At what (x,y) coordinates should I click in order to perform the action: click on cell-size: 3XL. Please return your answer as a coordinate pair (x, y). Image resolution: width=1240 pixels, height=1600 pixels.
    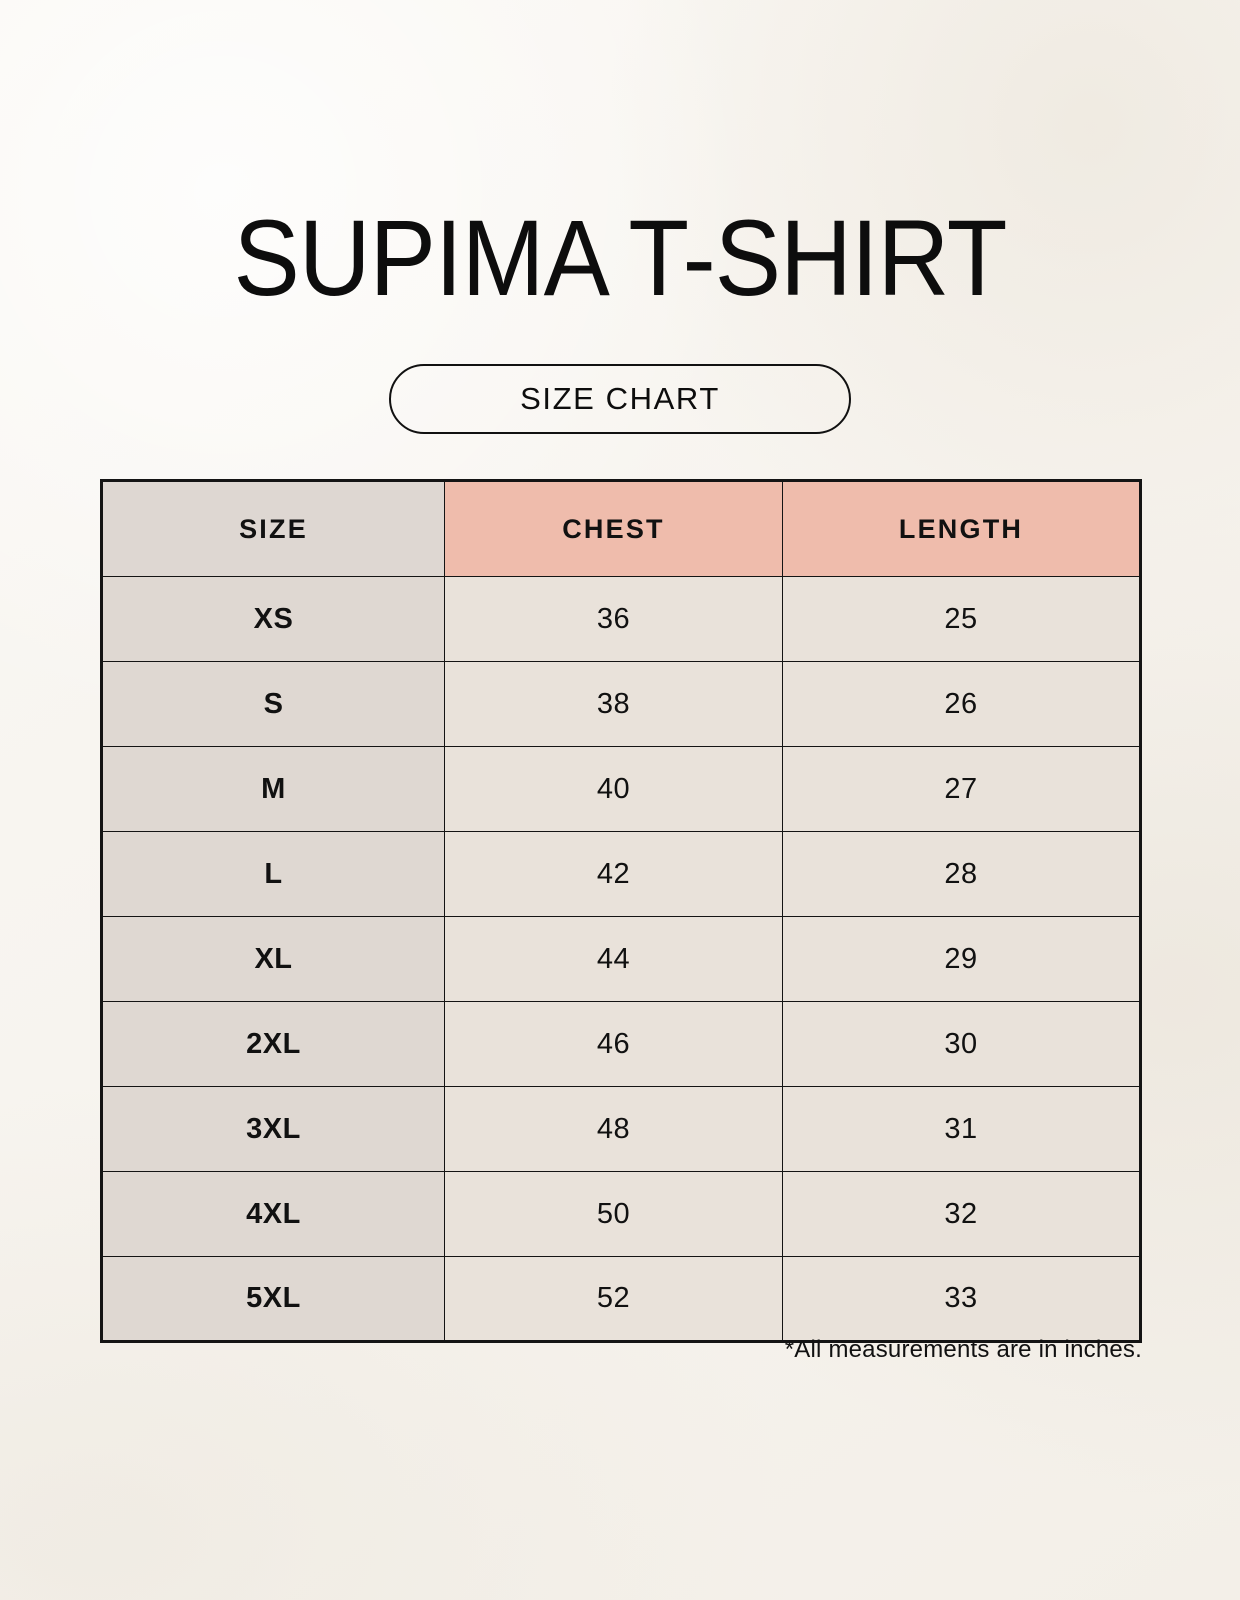
    Looking at the image, I should click on (273, 1129).